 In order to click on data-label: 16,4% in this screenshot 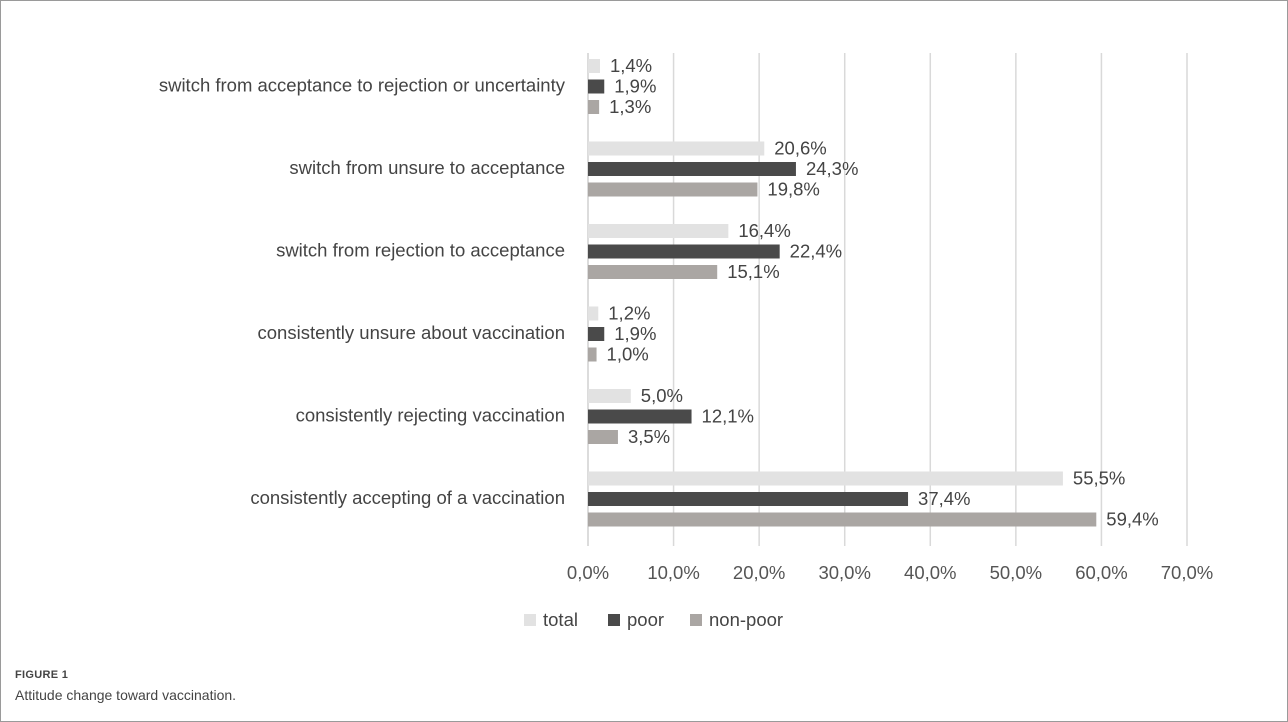, I will do `click(764, 230)`.